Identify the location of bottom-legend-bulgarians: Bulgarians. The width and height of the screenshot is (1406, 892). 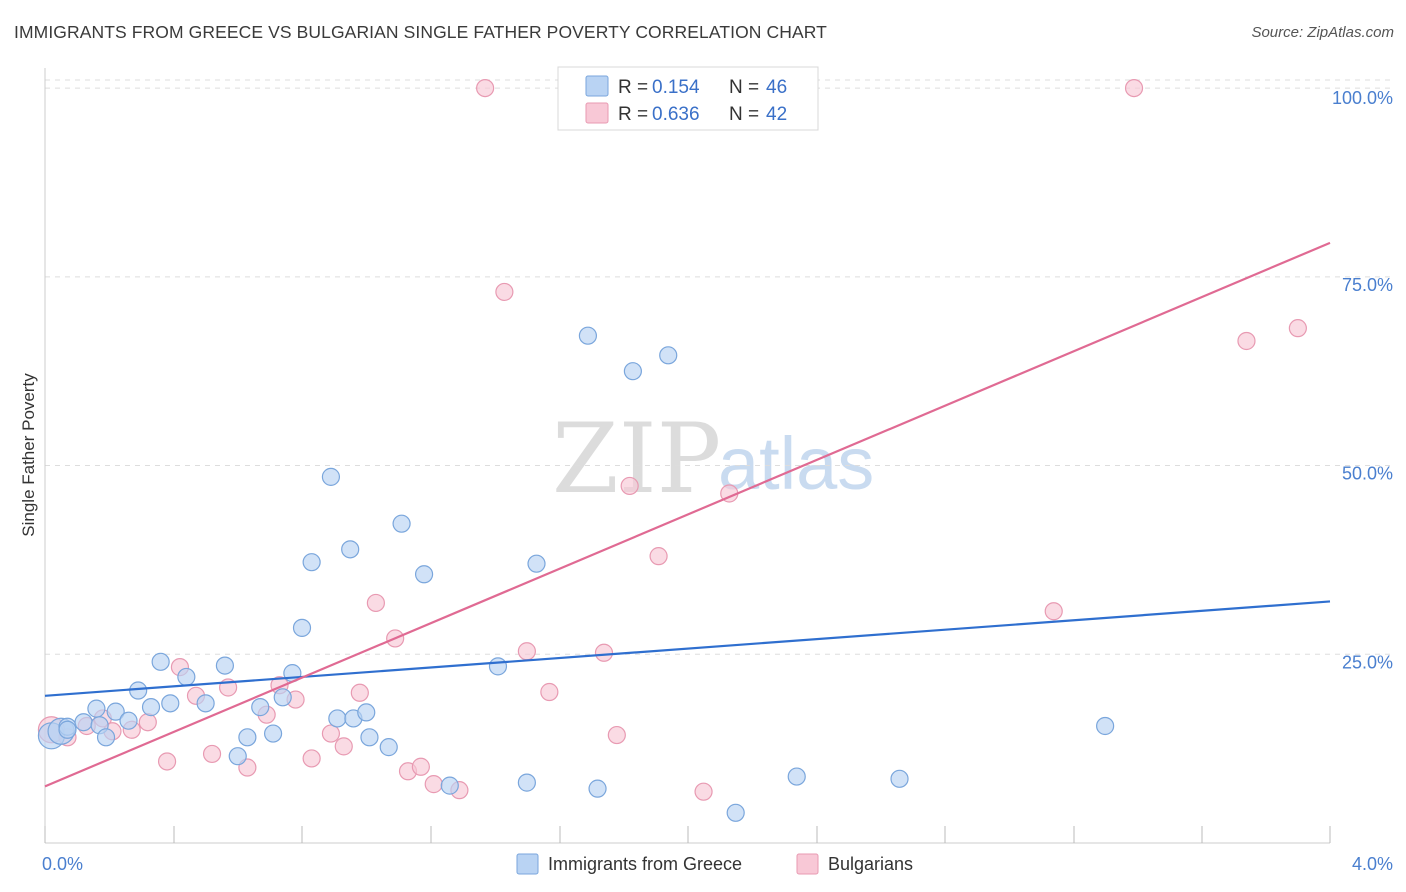
(870, 864).